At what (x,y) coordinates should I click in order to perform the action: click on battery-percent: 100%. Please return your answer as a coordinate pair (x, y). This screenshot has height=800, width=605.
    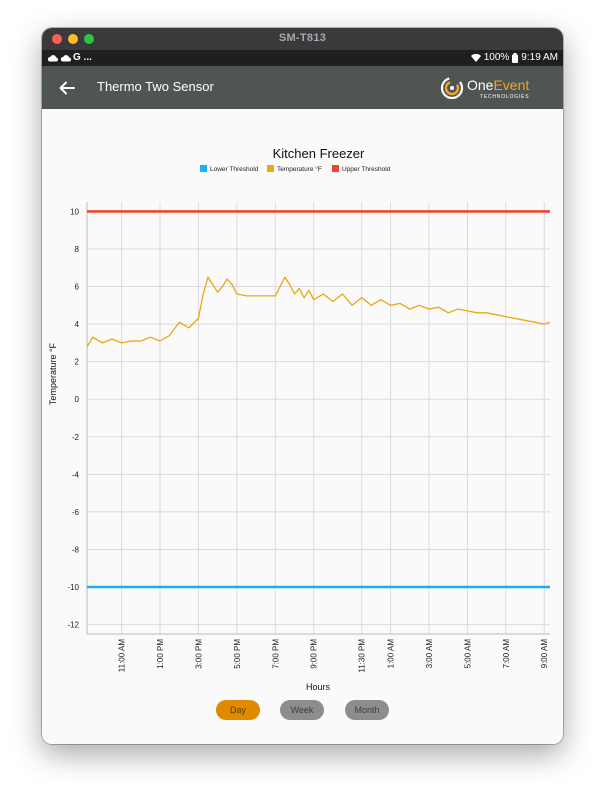
    Looking at the image, I should click on (496, 57).